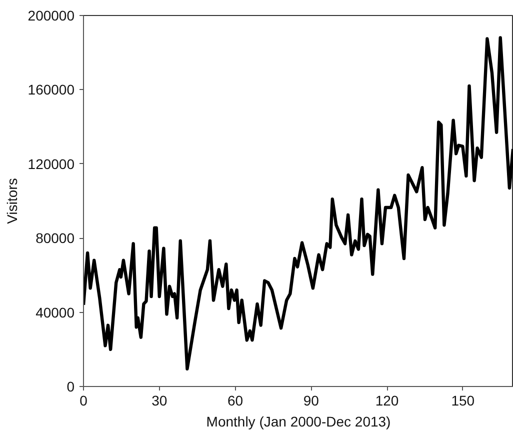 Image resolution: width=513 pixels, height=436 pixels. I want to click on y-tick-label: 40000, so click(55, 312).